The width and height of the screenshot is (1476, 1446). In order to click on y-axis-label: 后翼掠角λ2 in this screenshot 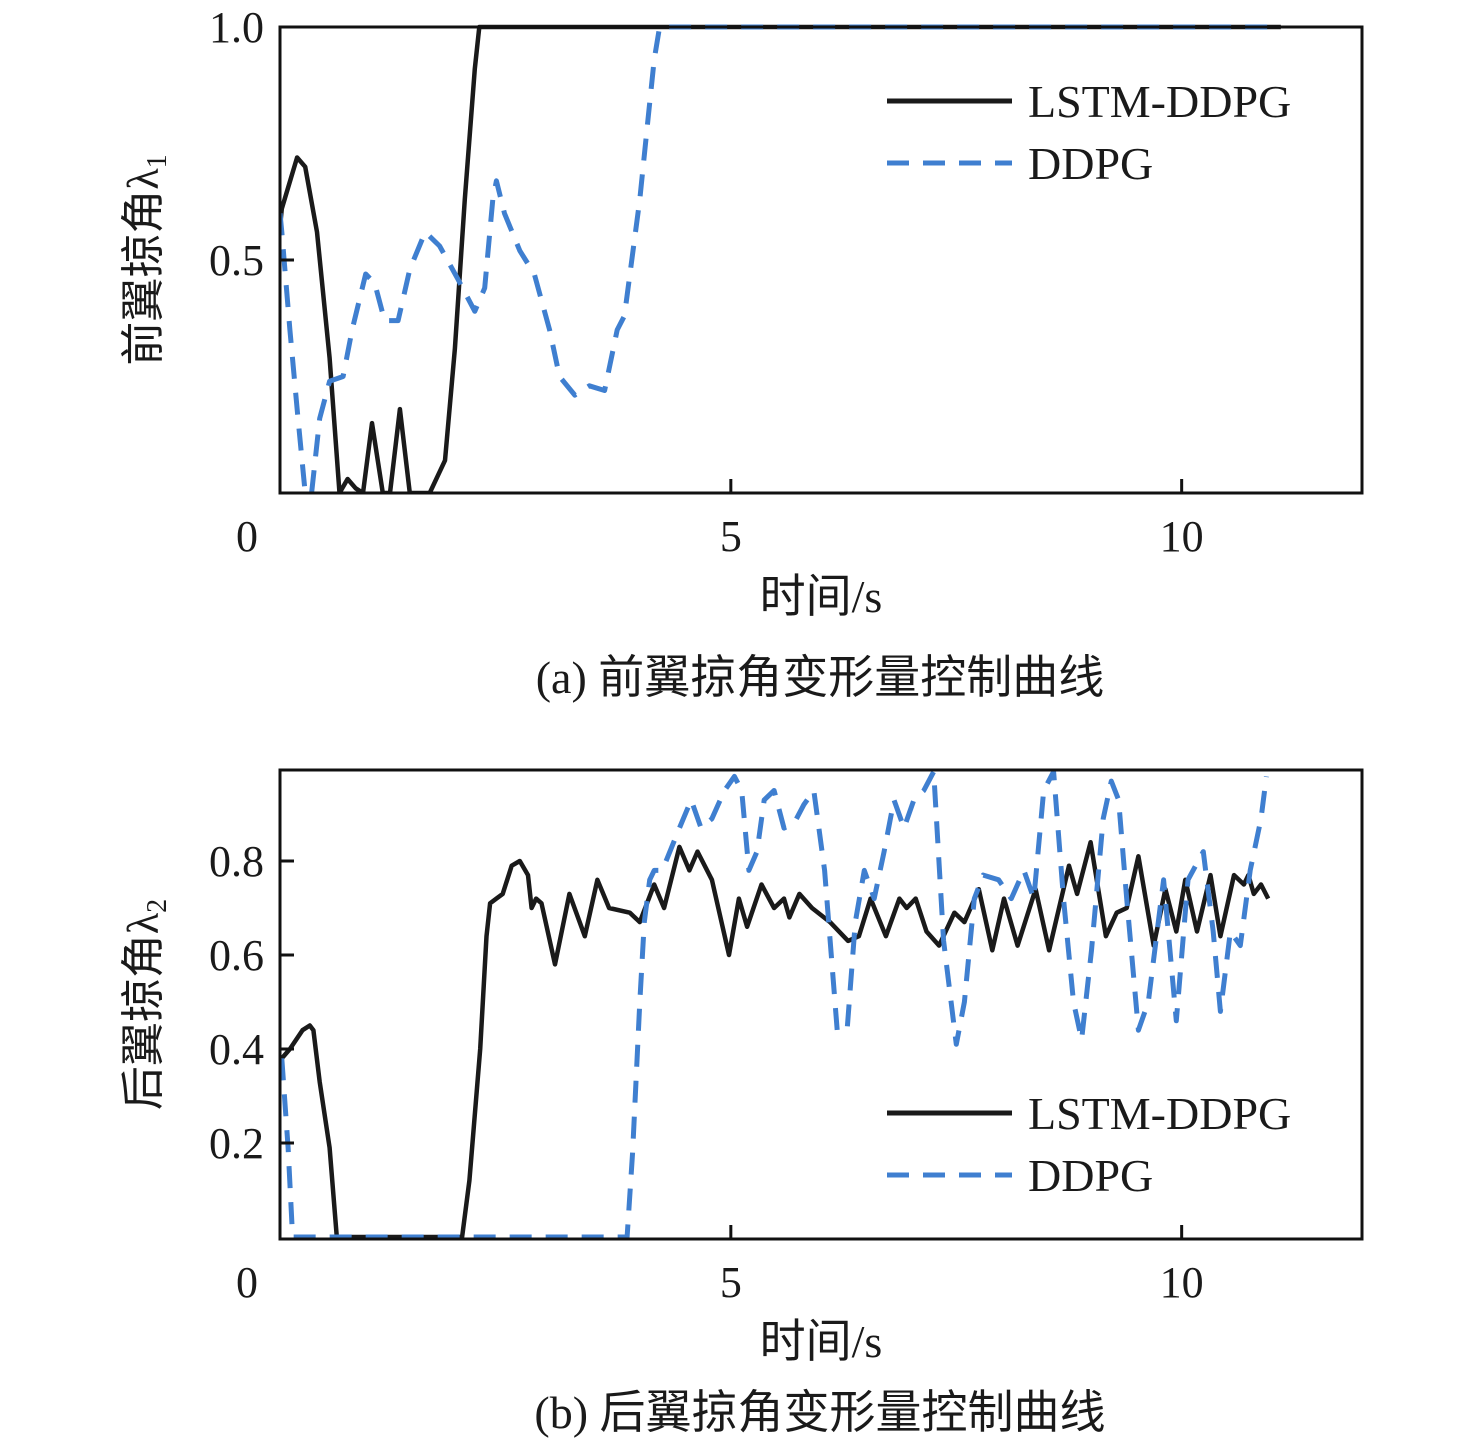, I will do `click(146, 1004)`.